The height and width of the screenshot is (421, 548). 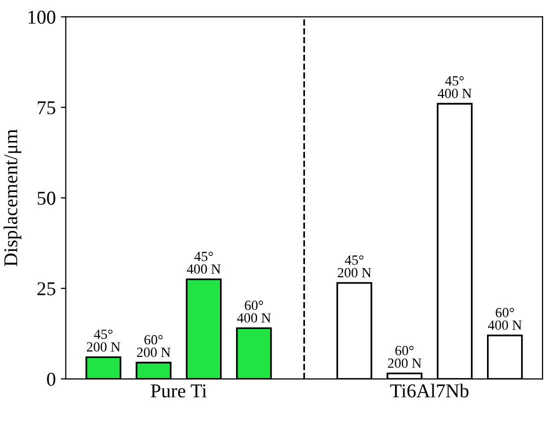 I want to click on text: 45° 200 N, so click(x=103, y=341).